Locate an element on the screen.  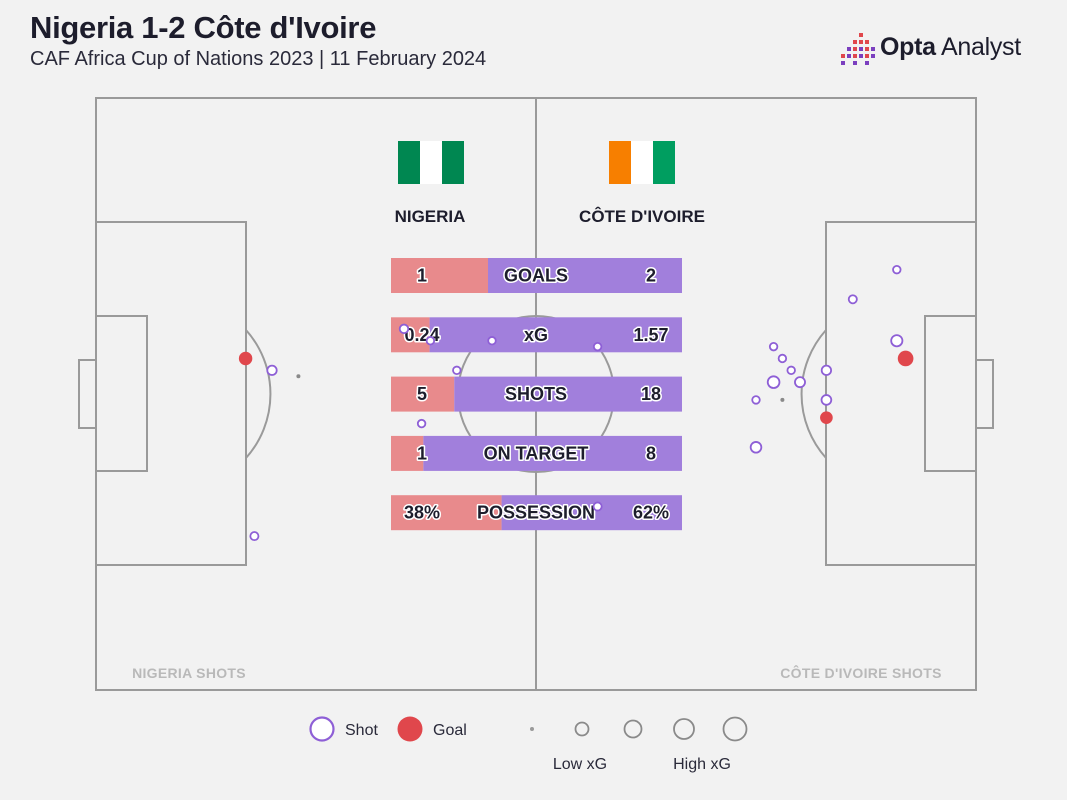
stat-row: 1 ON TARGET 8 is located at coordinates (536, 453).